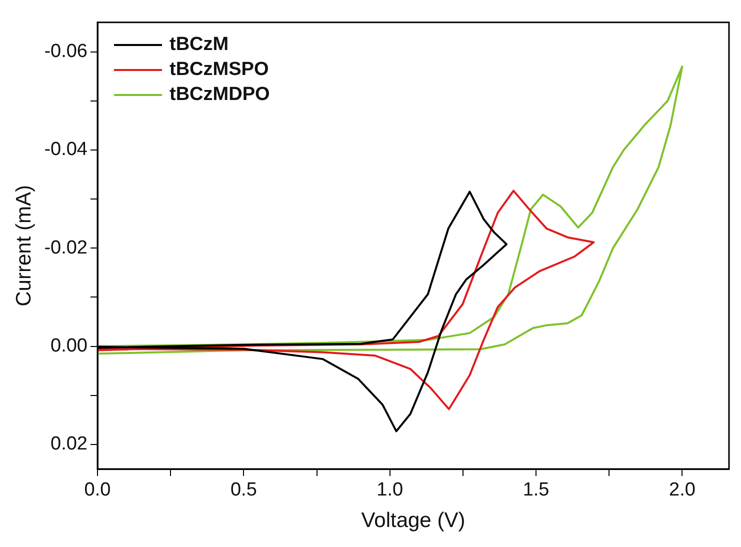 Image resolution: width=741 pixels, height=547 pixels. Describe the element at coordinates (413, 520) in the screenshot. I see `x-axis-title: Voltage (V)` at that location.